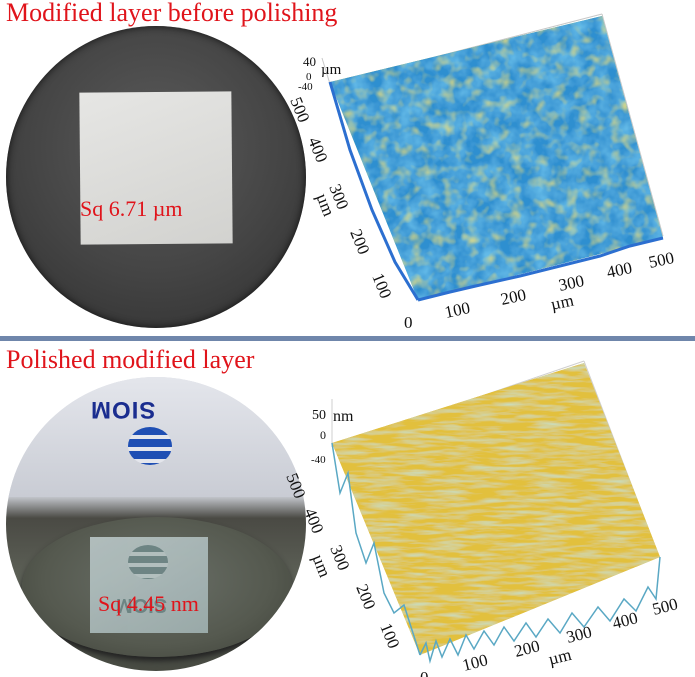  Describe the element at coordinates (149, 585) in the screenshot. I see `polished-square: SIOM` at that location.